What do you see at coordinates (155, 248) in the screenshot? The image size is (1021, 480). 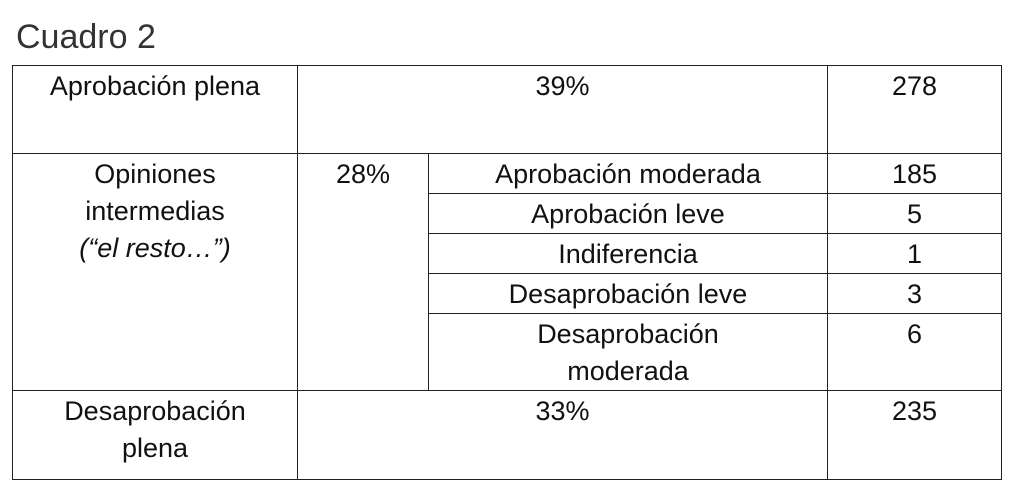 I see `row-note: (“el resto…”)` at bounding box center [155, 248].